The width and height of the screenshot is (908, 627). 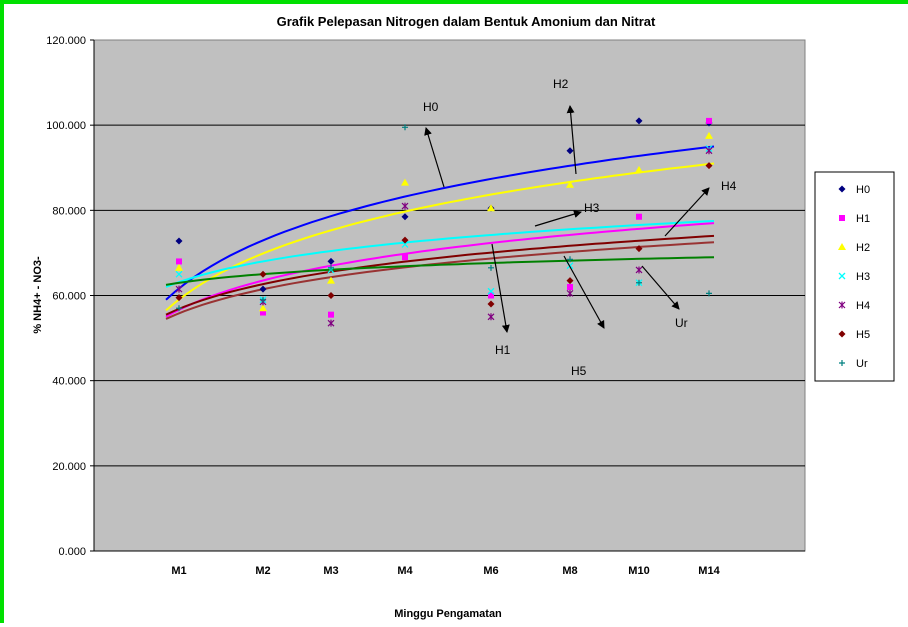 What do you see at coordinates (842, 334) in the screenshot?
I see `legend-marker-h5` at bounding box center [842, 334].